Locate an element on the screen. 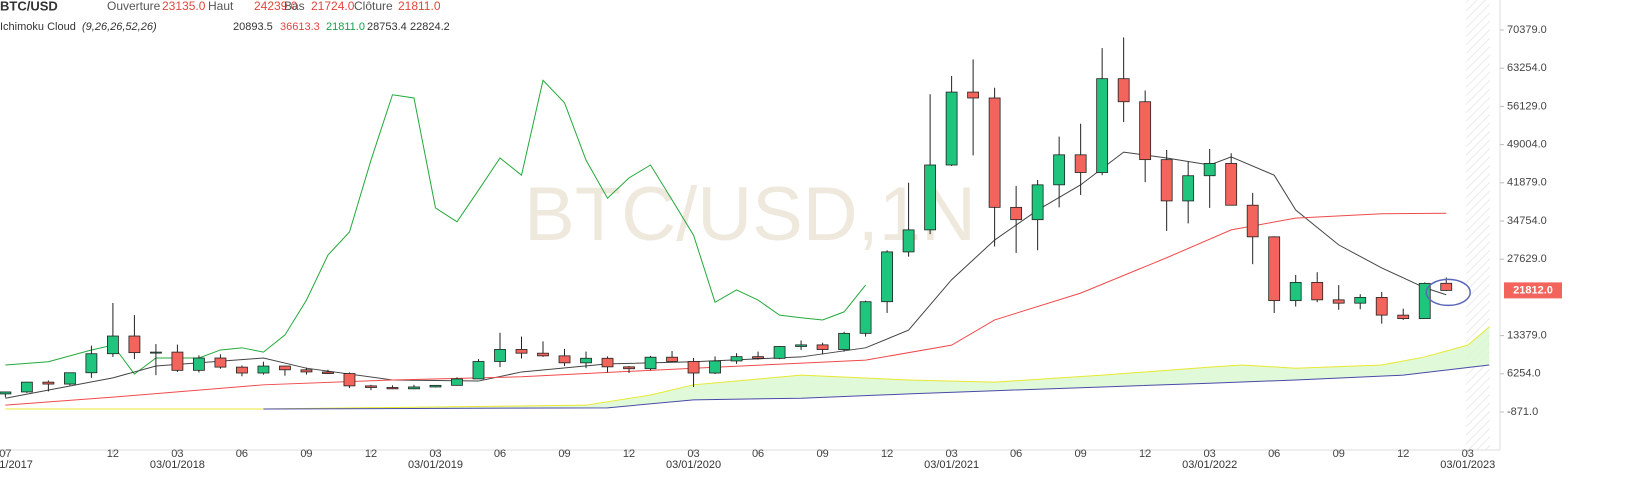  open-label: Ouverture is located at coordinates (134, 6).